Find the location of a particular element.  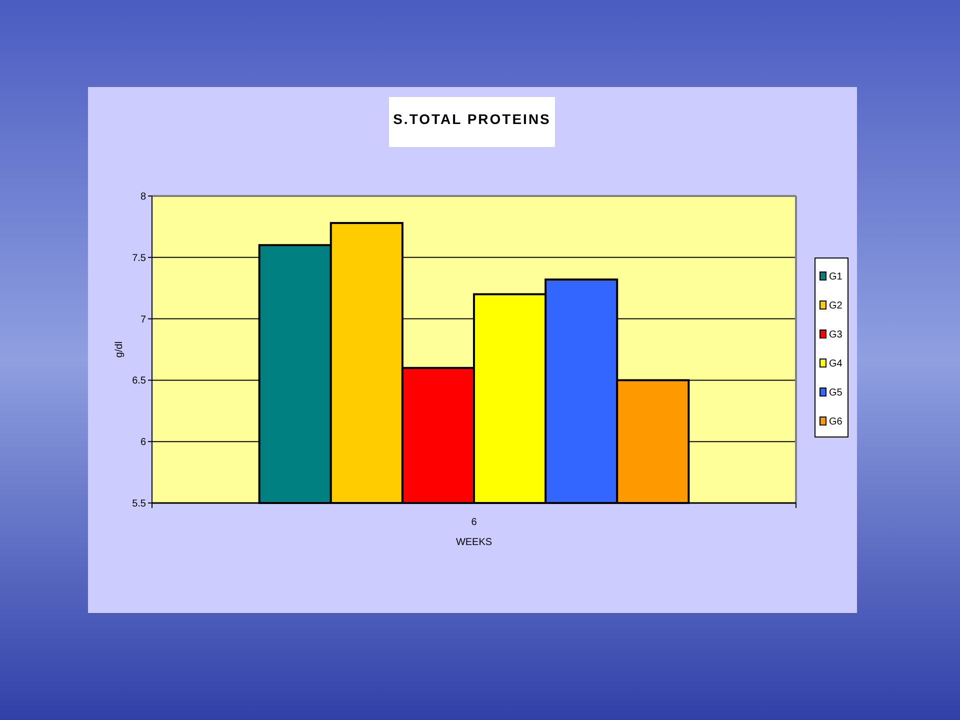

legend-label: G2 is located at coordinates (836, 306).